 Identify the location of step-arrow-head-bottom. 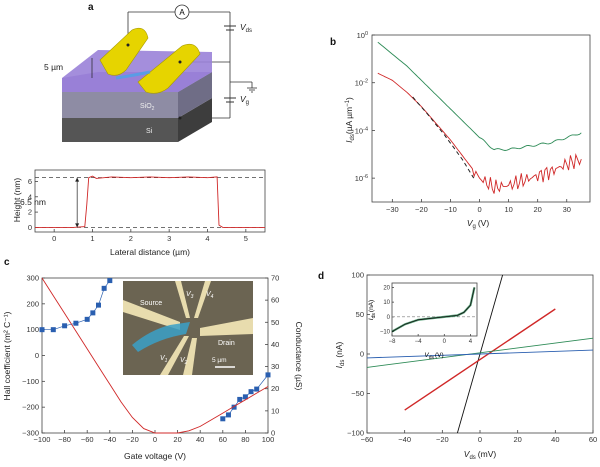
(77, 225).